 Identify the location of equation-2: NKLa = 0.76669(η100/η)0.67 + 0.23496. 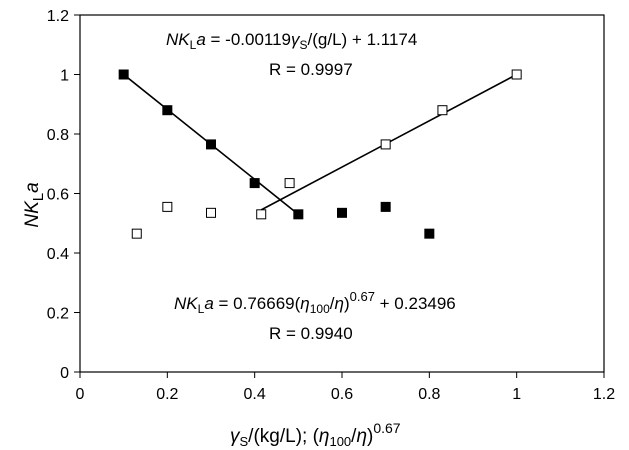
(315, 302).